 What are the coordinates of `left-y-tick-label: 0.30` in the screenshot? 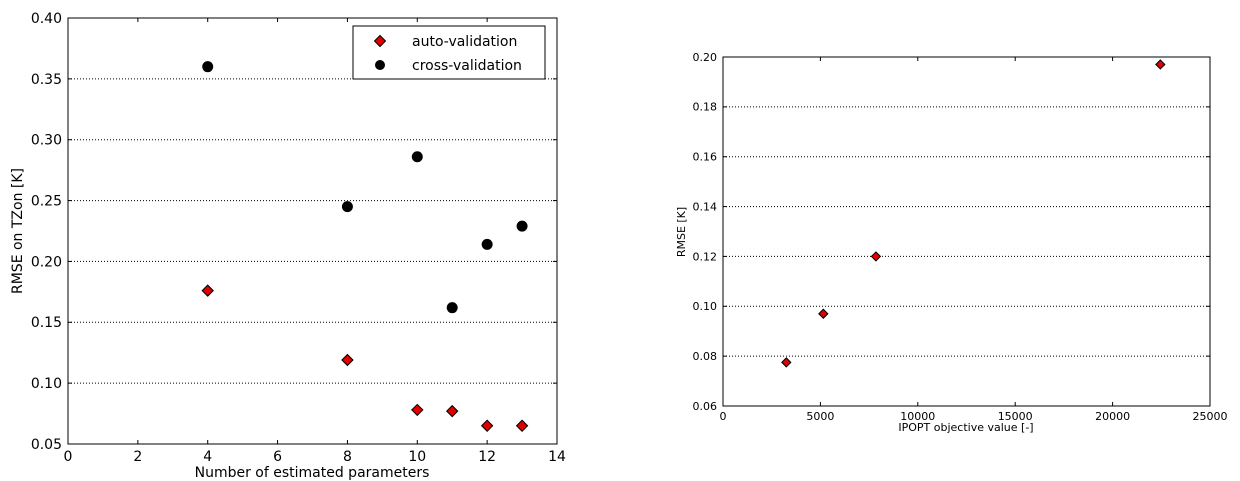 It's located at (46, 141).